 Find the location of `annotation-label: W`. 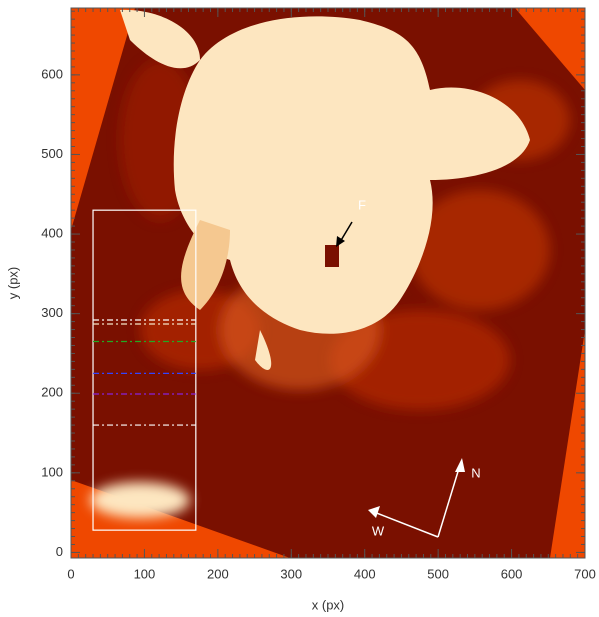

annotation-label: W is located at coordinates (378, 530).